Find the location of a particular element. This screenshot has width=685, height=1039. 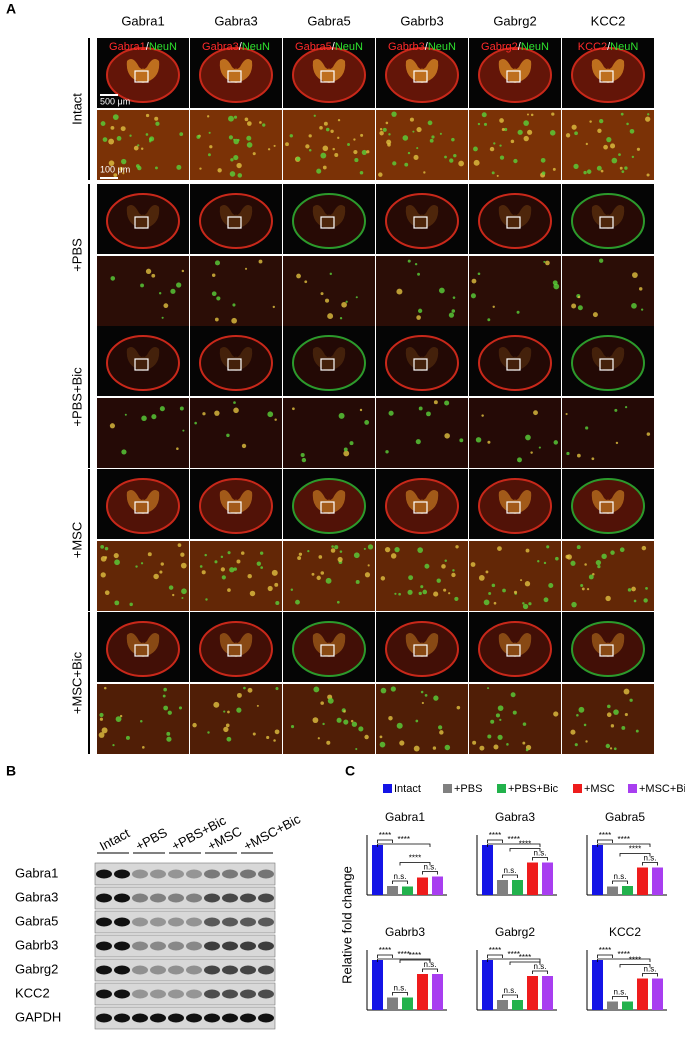

lane-group-label: +PBS is located at coordinates (151, 839).